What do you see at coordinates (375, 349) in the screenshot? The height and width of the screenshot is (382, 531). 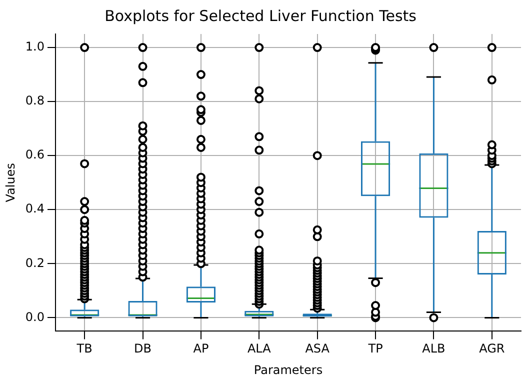 I see `x-tick-label: TP` at bounding box center [375, 349].